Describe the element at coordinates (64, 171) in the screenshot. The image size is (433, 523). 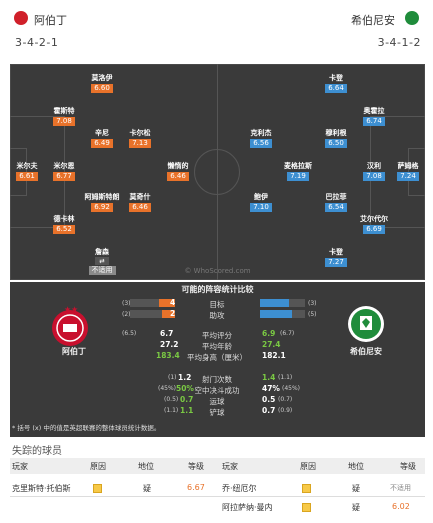
I see `home-player: 米尔恩 6.77` at that location.